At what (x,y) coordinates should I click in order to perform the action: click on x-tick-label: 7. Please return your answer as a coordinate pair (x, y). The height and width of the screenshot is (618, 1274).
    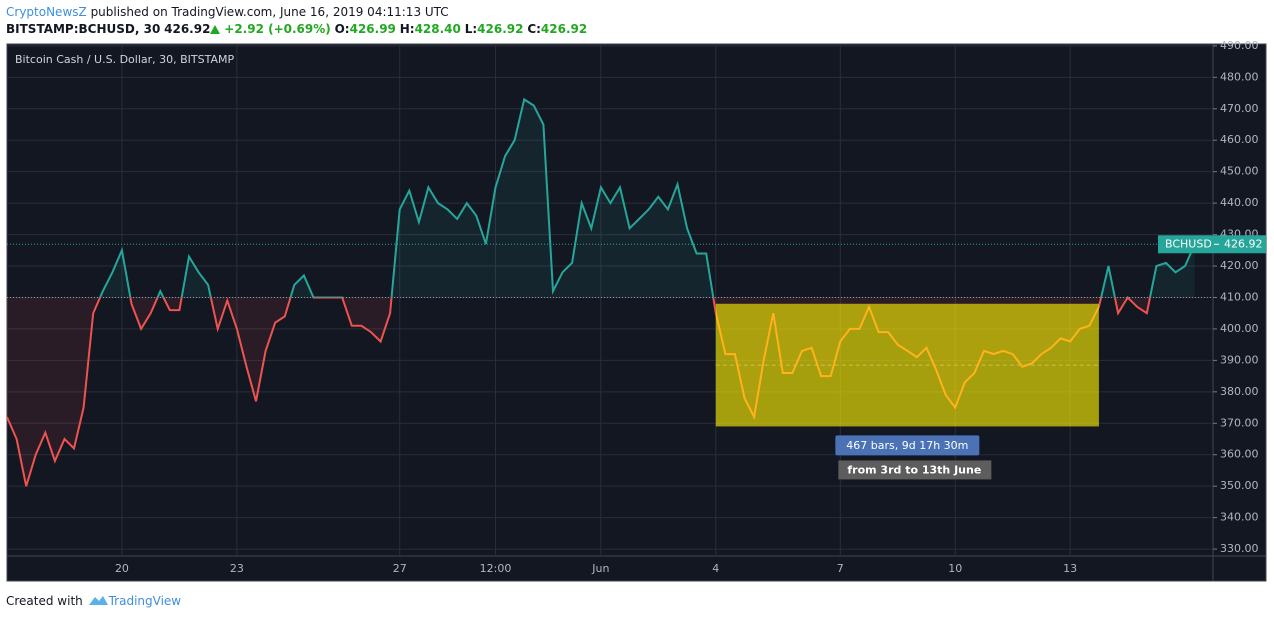
    Looking at the image, I should click on (840, 568).